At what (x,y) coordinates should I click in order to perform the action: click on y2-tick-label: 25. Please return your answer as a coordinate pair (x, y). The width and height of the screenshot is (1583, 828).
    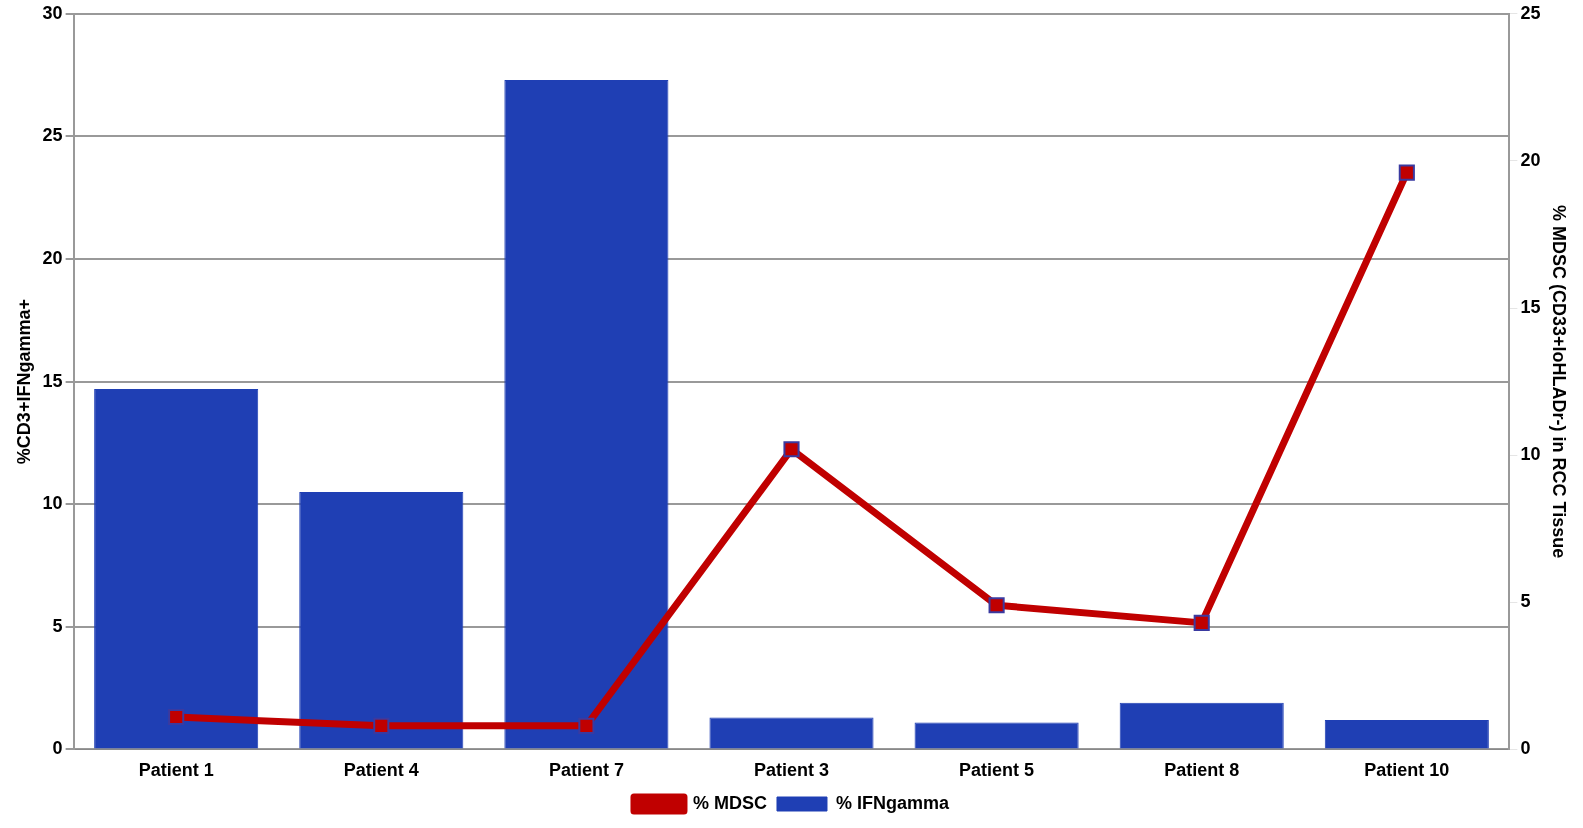
    Looking at the image, I should click on (1530, 12).